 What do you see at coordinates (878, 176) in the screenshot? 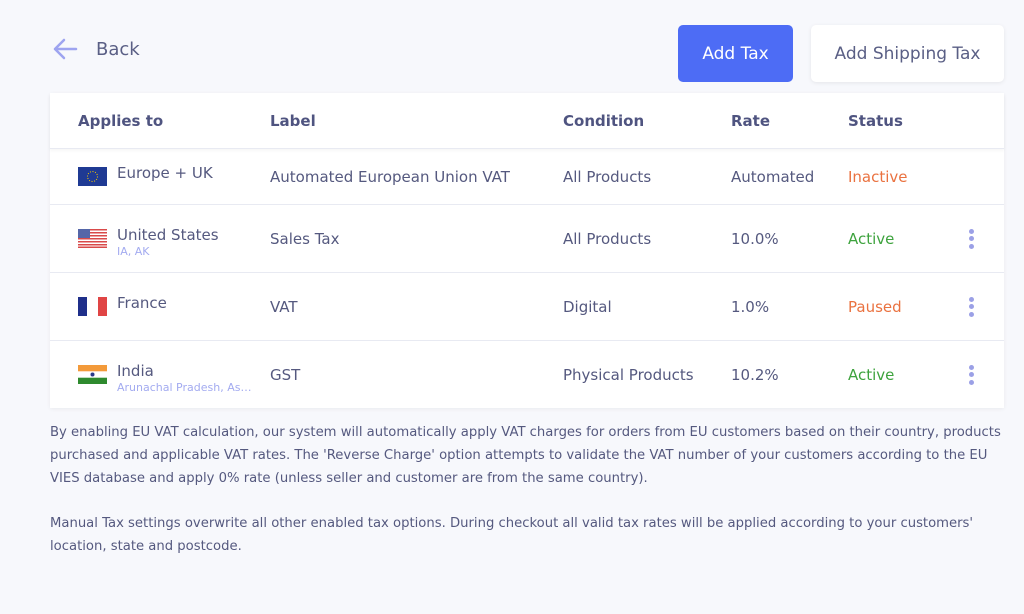
I see `status-badge: Inactive` at bounding box center [878, 176].